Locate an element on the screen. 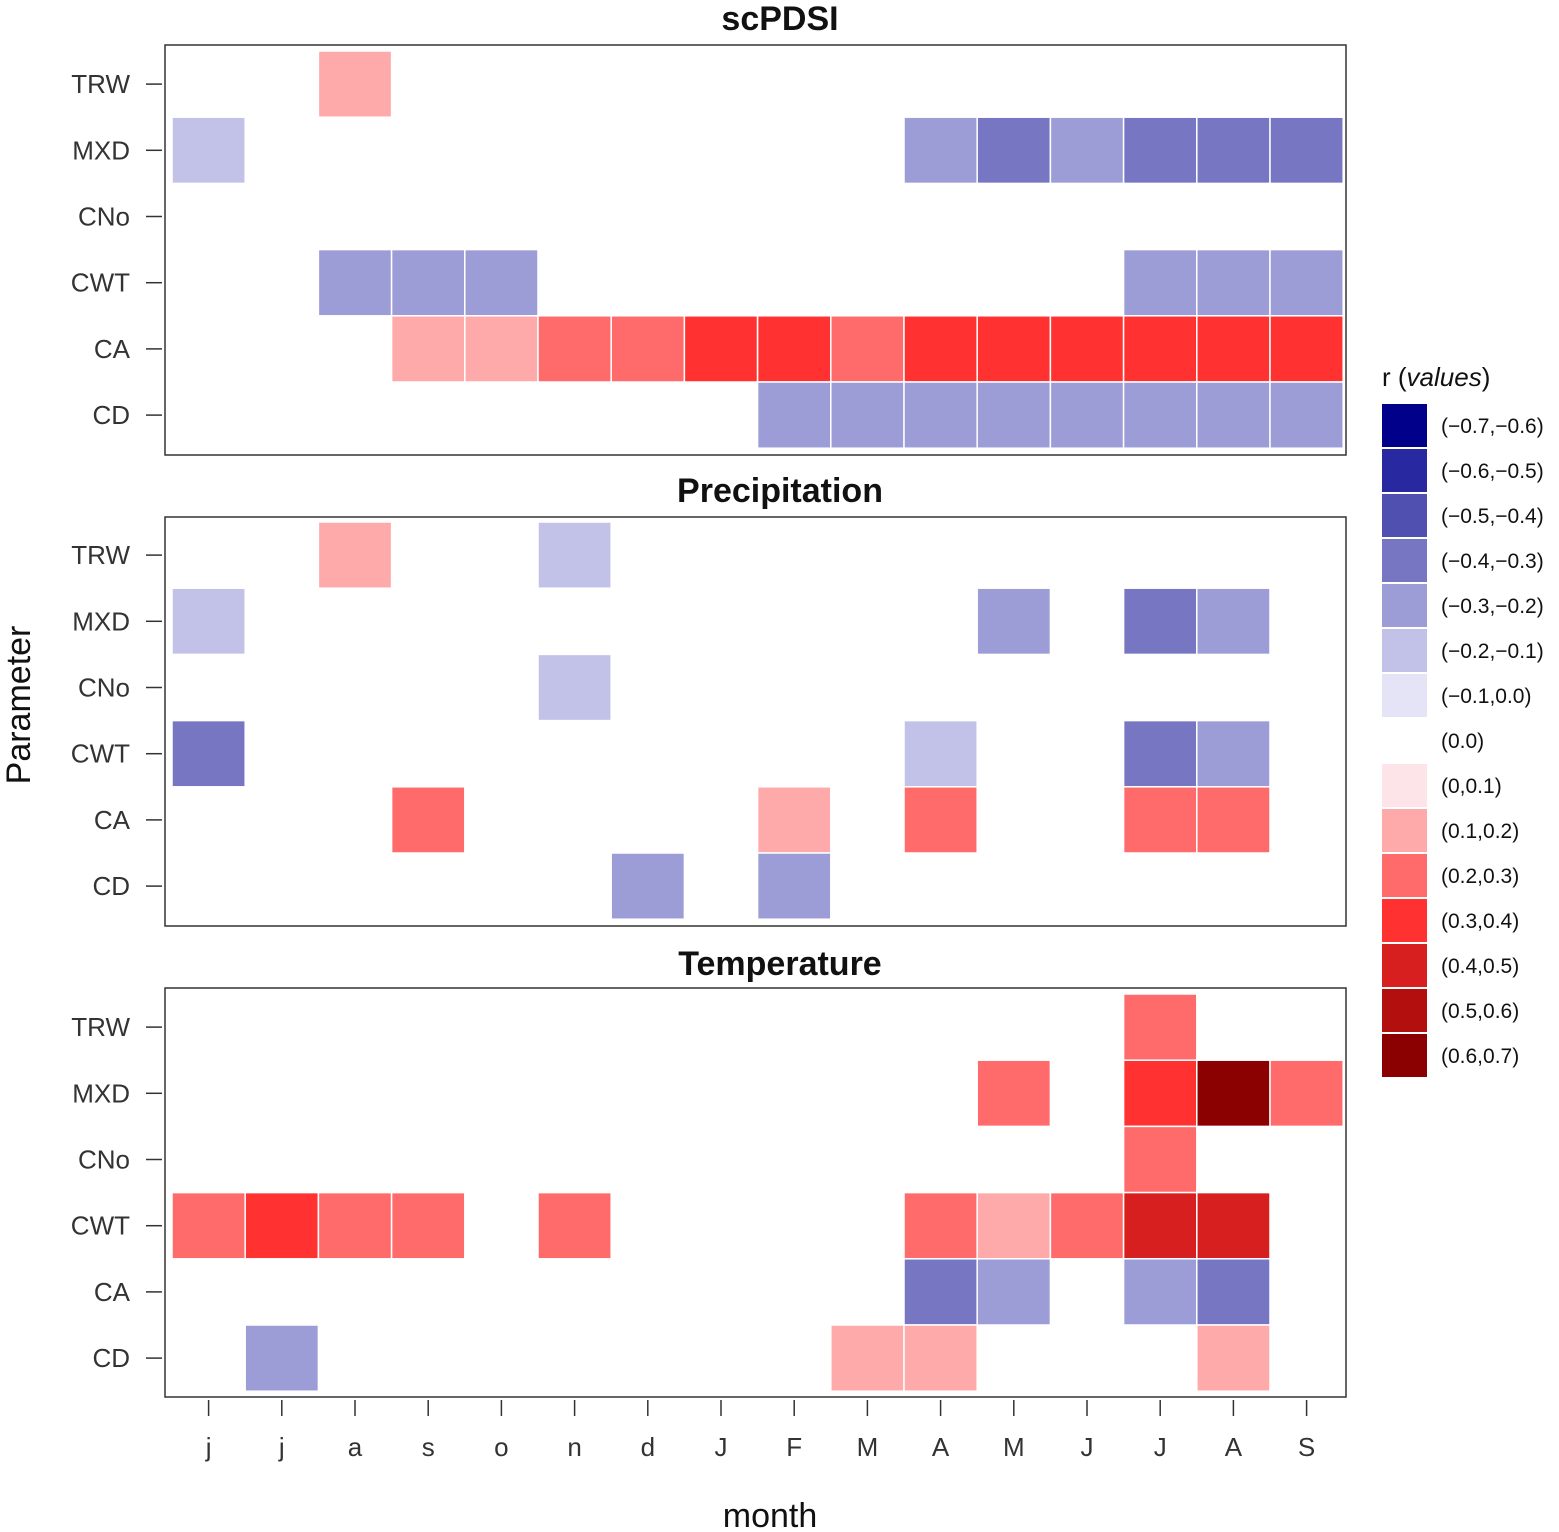 The image size is (1559, 1532). y-axis-title: Parameter is located at coordinates (19, 705).